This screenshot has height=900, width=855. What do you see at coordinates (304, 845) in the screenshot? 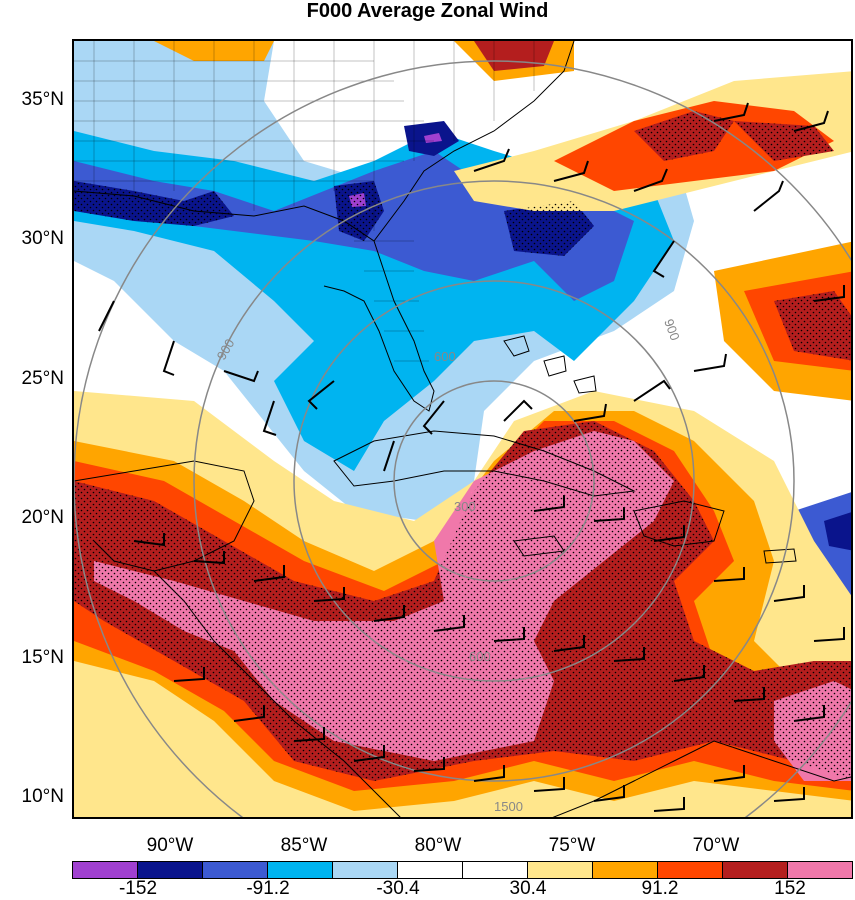
I see `lon-label-85w: 85°W` at bounding box center [304, 845].